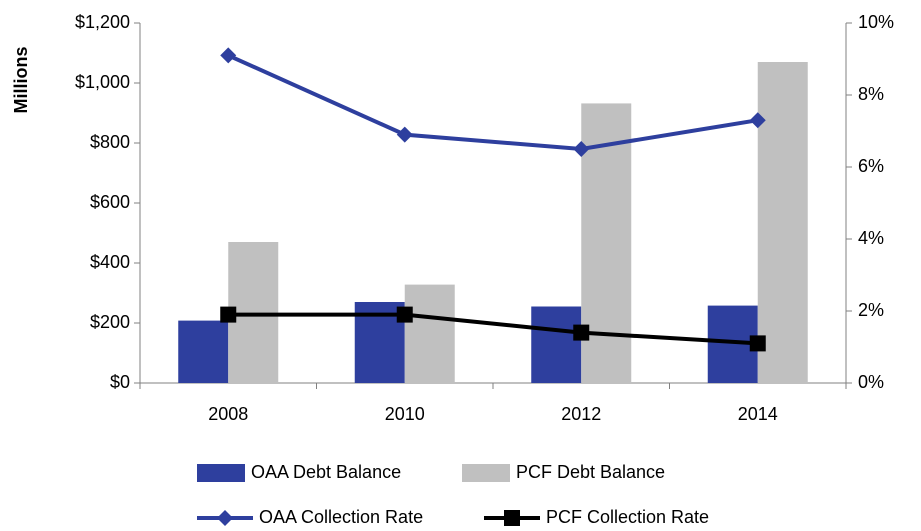 This screenshot has width=921, height=531. I want to click on y-tick-label: $800, so click(110, 142).